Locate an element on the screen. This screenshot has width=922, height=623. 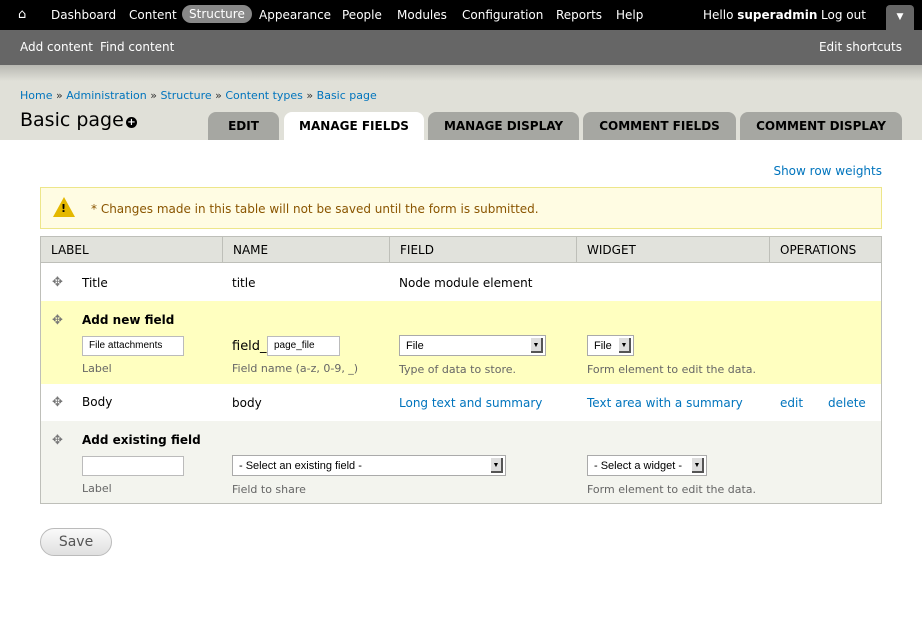
field-description: Field to share is located at coordinates (269, 489).